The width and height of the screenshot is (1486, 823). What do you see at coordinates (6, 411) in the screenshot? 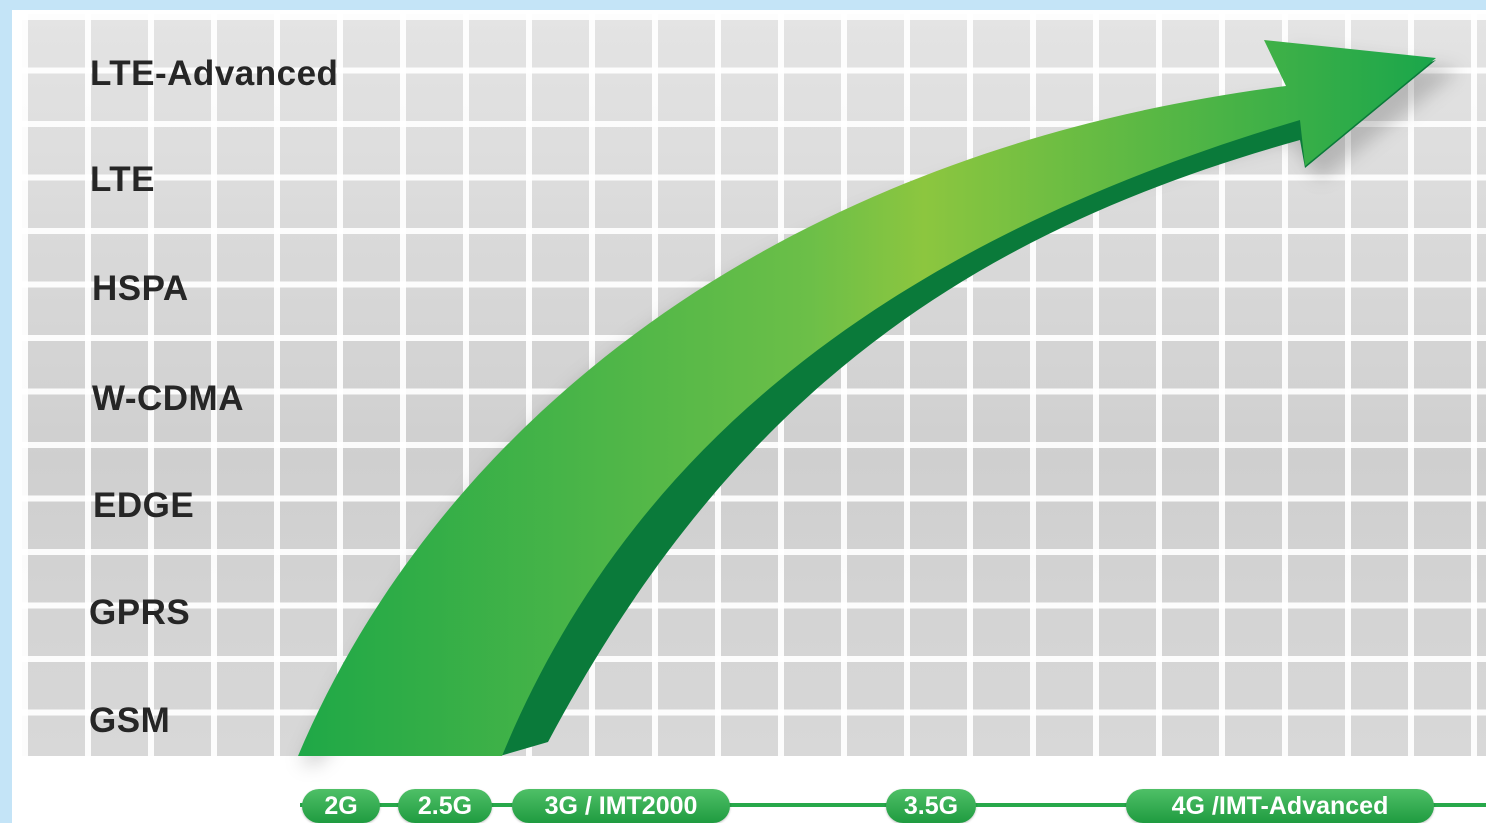
I see `left-border` at bounding box center [6, 411].